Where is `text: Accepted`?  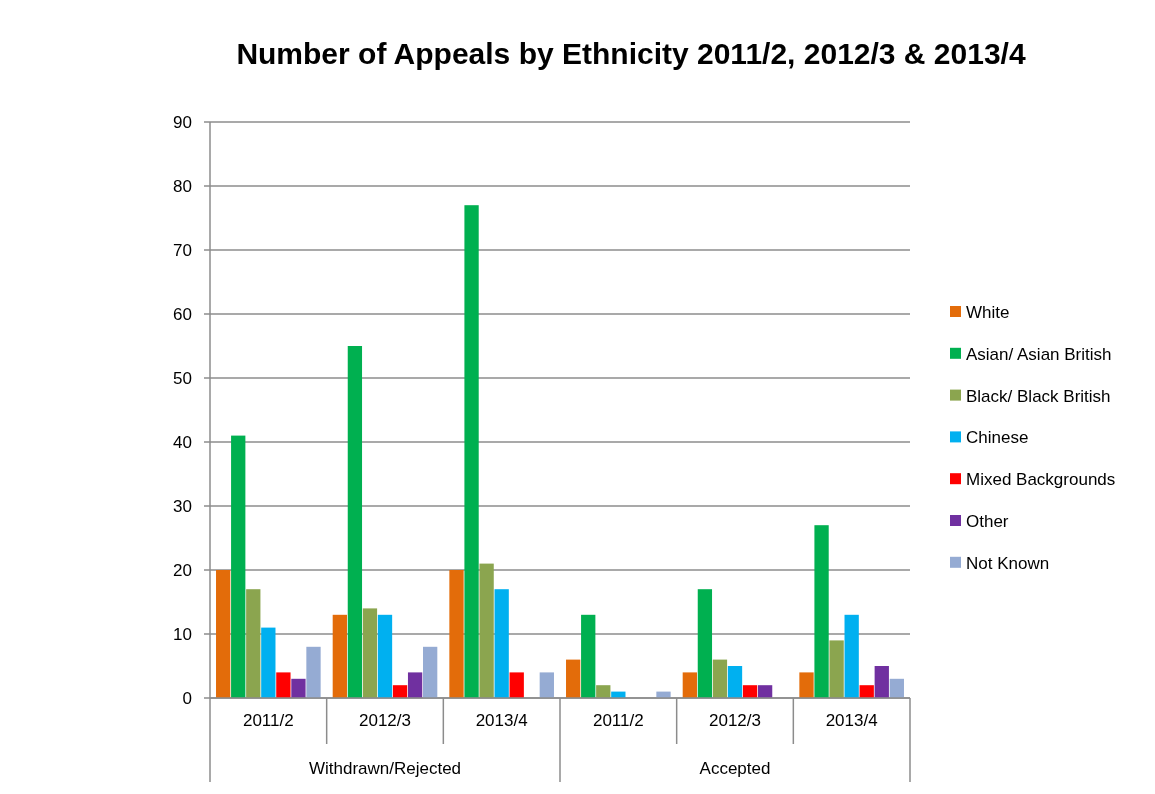 text: Accepted is located at coordinates (735, 768).